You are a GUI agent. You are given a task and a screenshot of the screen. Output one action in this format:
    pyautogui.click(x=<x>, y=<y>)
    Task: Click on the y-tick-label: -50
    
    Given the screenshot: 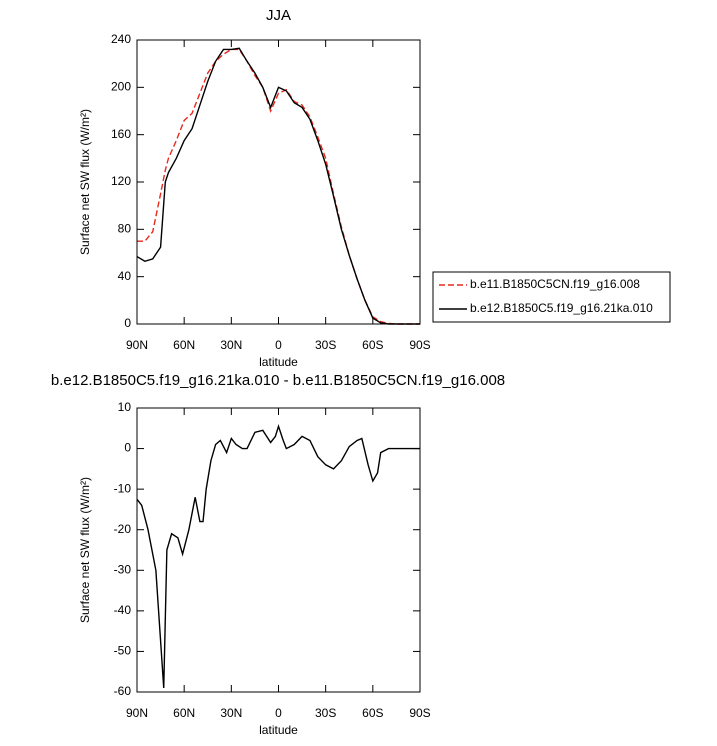 What is the action you would take?
    pyautogui.click(x=123, y=651)
    